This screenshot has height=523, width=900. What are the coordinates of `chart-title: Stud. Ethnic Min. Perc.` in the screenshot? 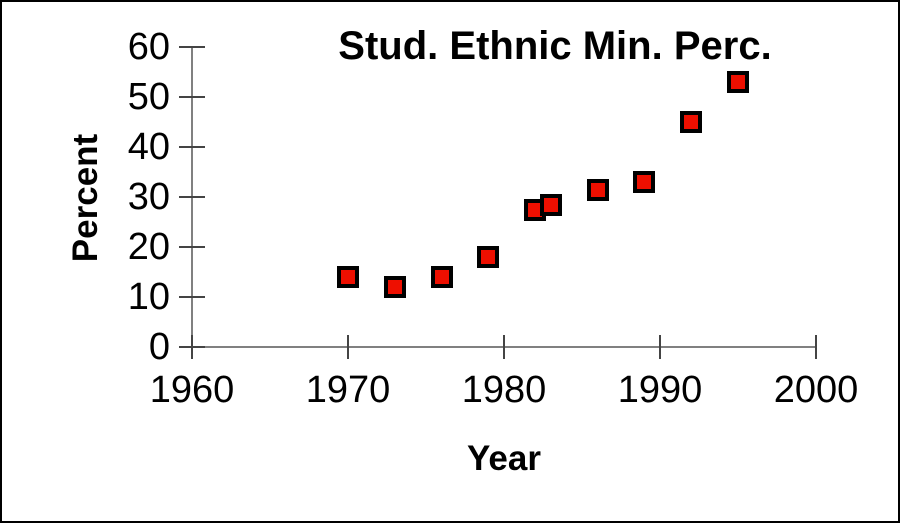 It's located at (555, 46).